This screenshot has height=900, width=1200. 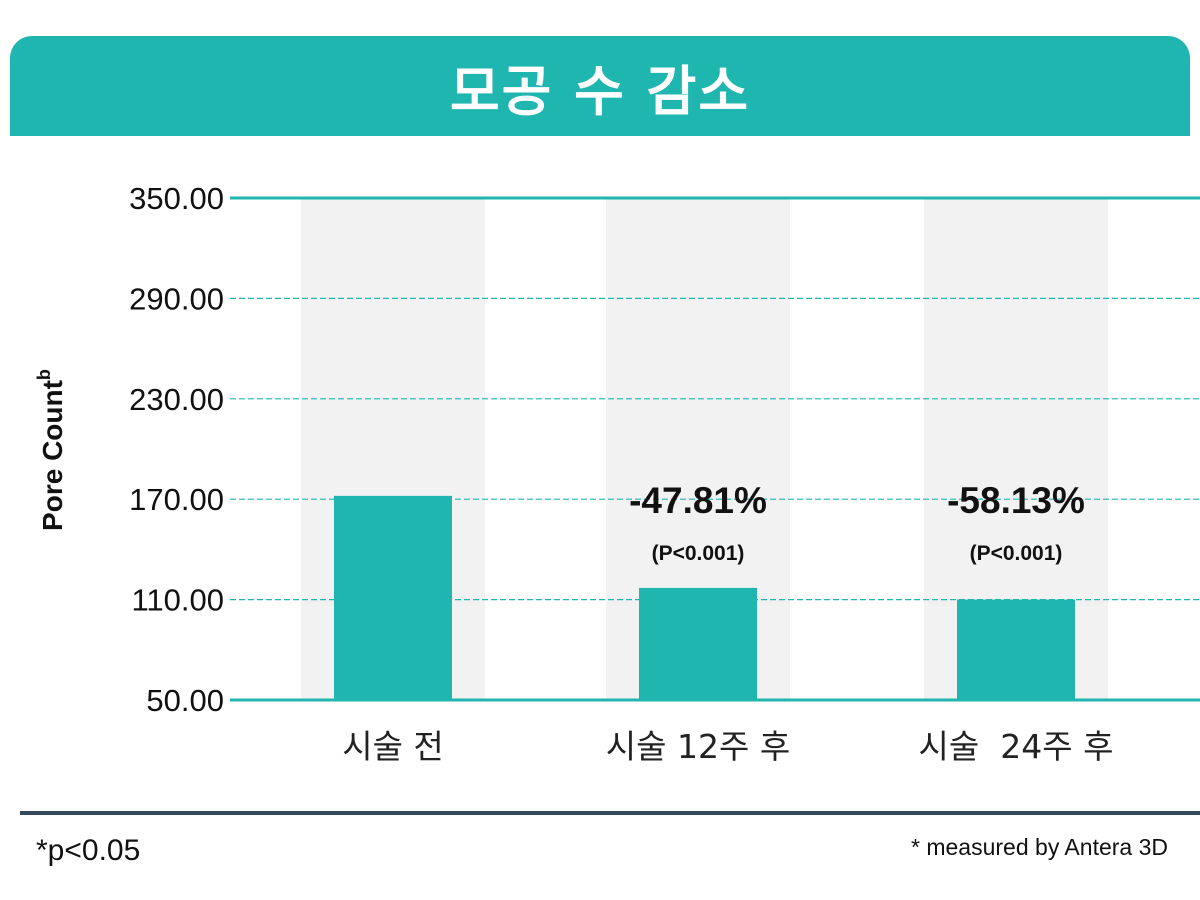 I want to click on x-category-label: 시술 24주 후, so click(x=1016, y=746).